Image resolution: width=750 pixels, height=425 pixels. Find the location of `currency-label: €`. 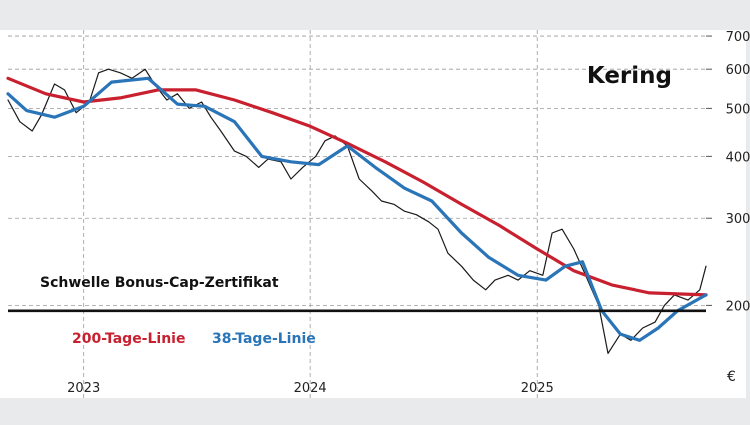

currency-label: € is located at coordinates (731, 377).